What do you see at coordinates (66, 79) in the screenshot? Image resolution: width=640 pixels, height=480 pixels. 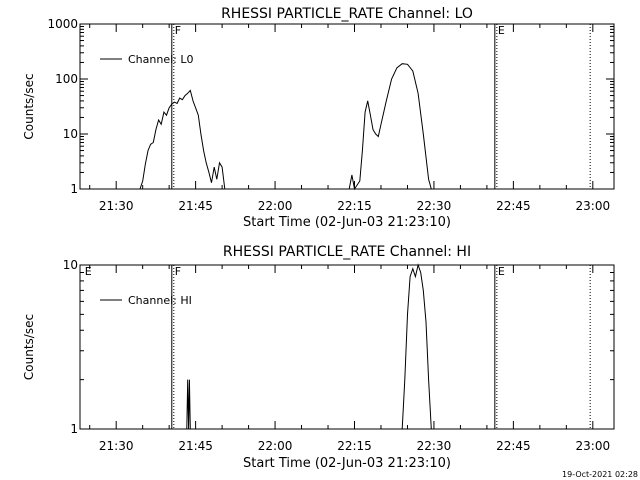 I see `y-tick-label: 100` at bounding box center [66, 79].